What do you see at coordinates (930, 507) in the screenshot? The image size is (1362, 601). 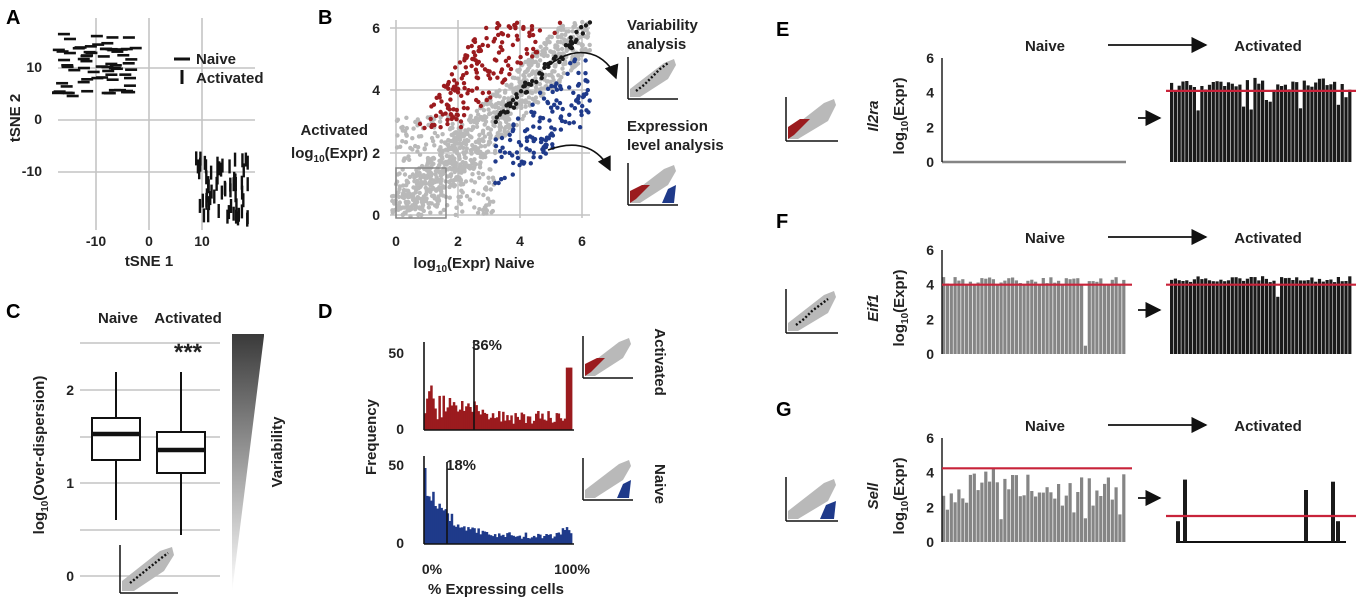 I see `ytick-g: 2` at bounding box center [930, 507].